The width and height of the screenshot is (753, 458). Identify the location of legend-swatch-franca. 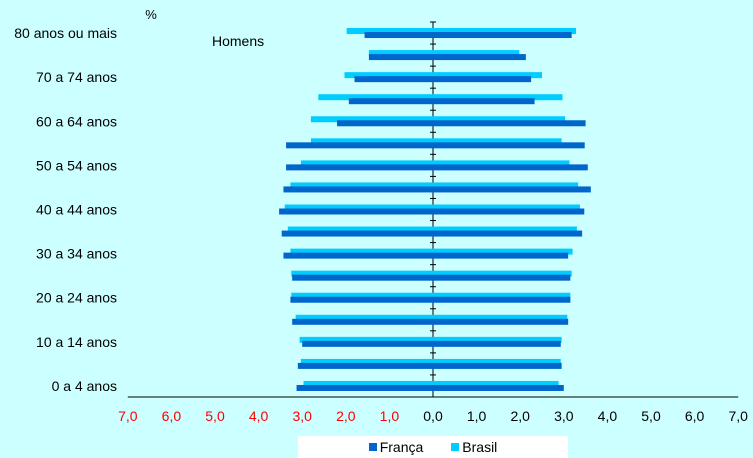
(372, 447).